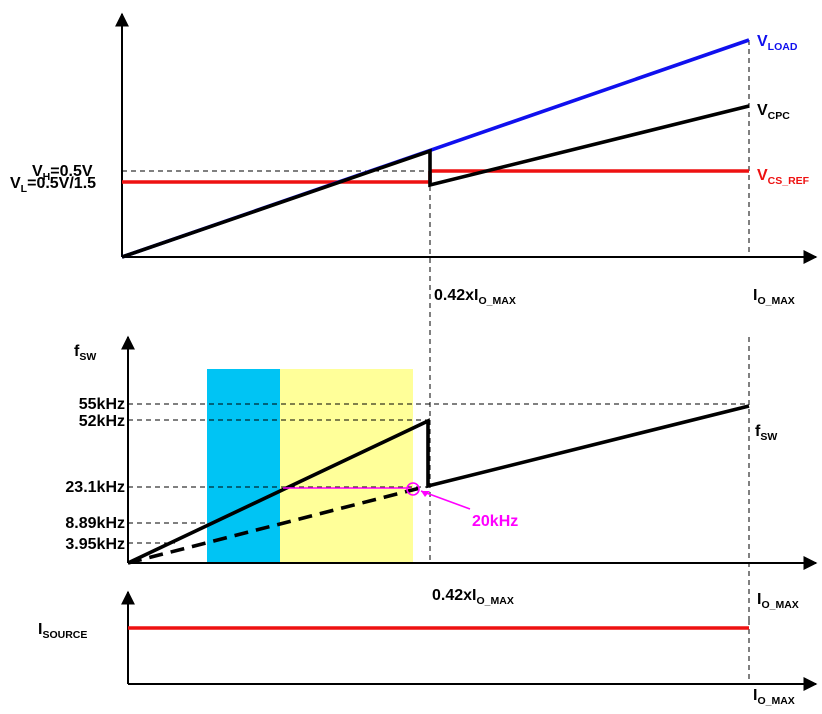  What do you see at coordinates (495, 521) in the screenshot?
I see `annotation-label: 20kHz` at bounding box center [495, 521].